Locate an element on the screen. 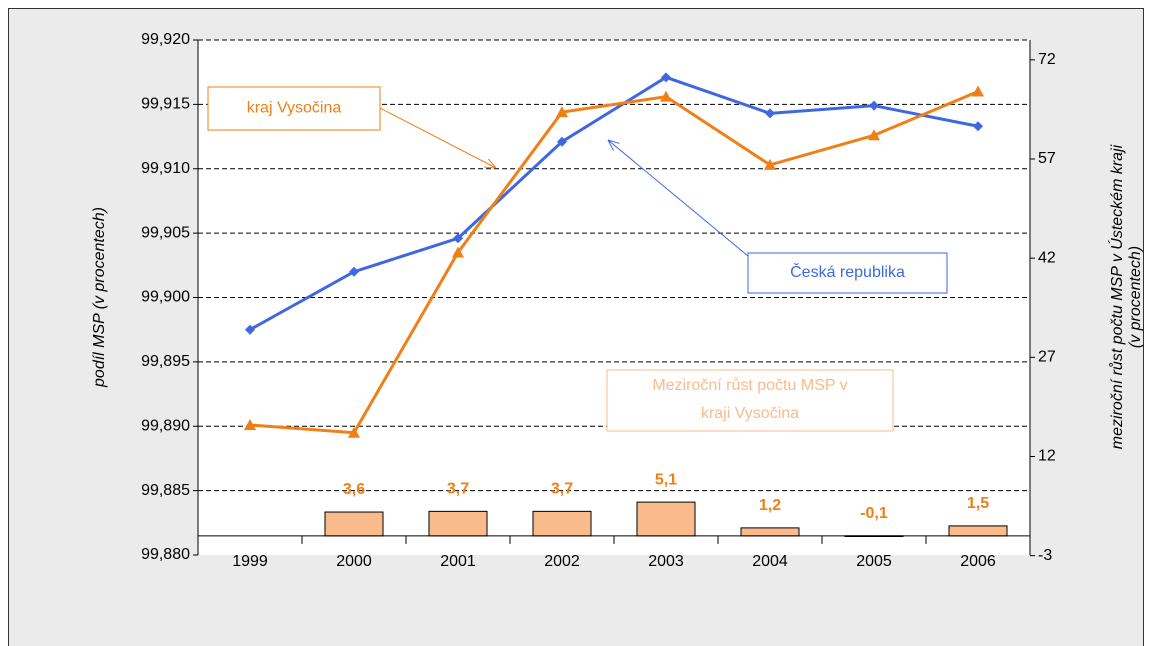 The width and height of the screenshot is (1152, 646). y2-tick-label: 72 is located at coordinates (1047, 59).